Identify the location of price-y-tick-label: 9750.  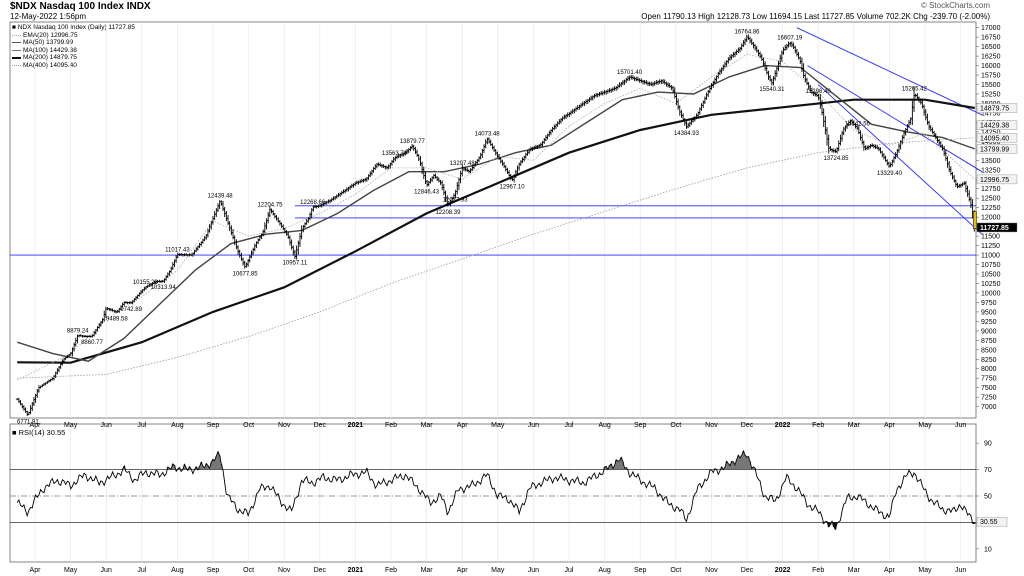
(989, 303).